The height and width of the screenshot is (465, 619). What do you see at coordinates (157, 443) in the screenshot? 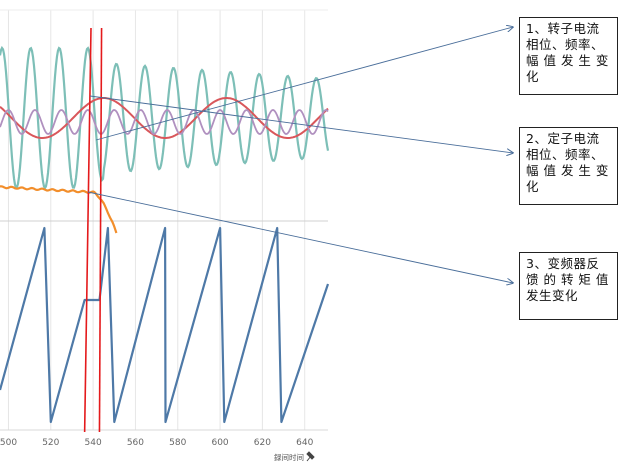
I see `x-axis-ticks: 500 520 540 560 580 600 620 640` at bounding box center [157, 443].